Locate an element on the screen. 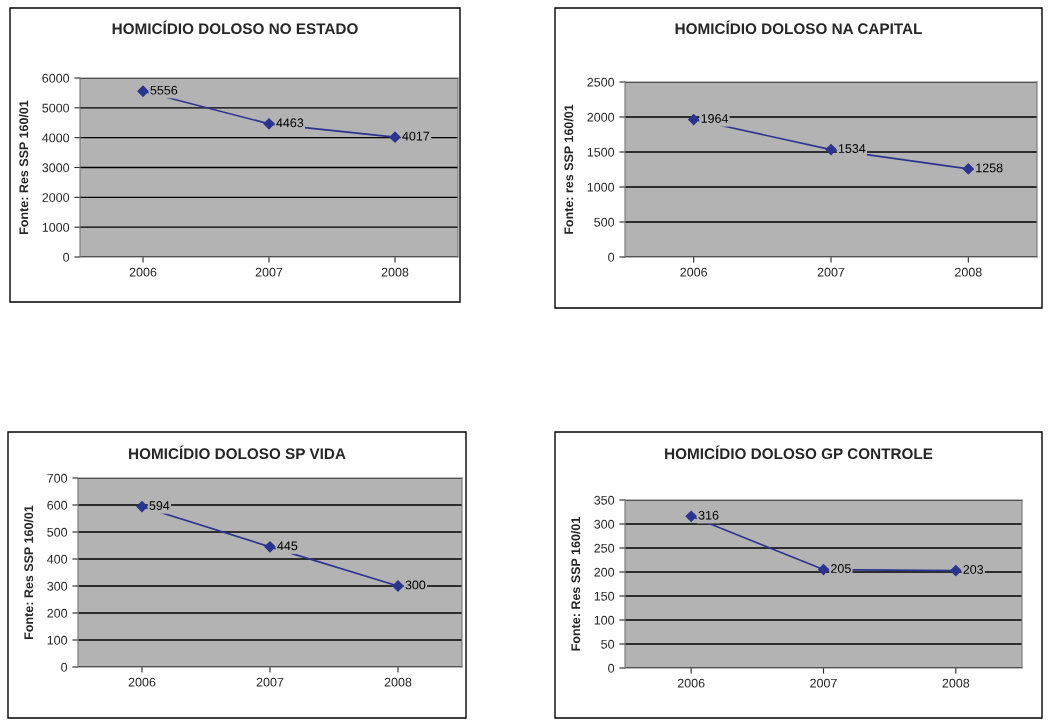 The width and height of the screenshot is (1051, 722). data-label: 205 is located at coordinates (841, 568).